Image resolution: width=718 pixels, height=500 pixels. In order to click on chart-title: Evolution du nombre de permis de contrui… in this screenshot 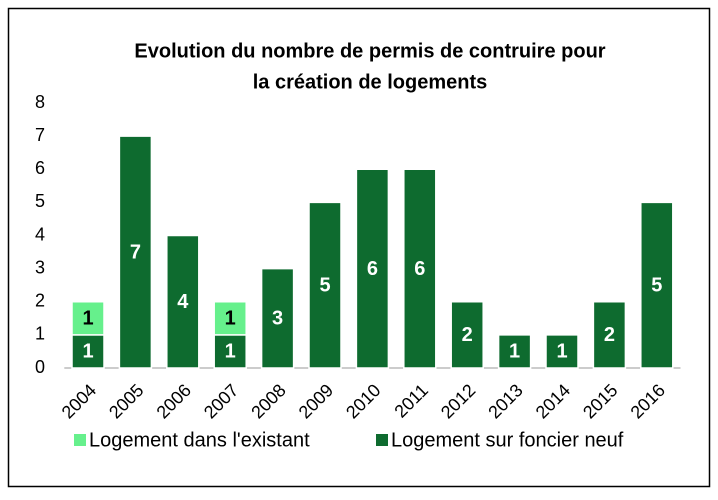, I will do `click(369, 51)`.